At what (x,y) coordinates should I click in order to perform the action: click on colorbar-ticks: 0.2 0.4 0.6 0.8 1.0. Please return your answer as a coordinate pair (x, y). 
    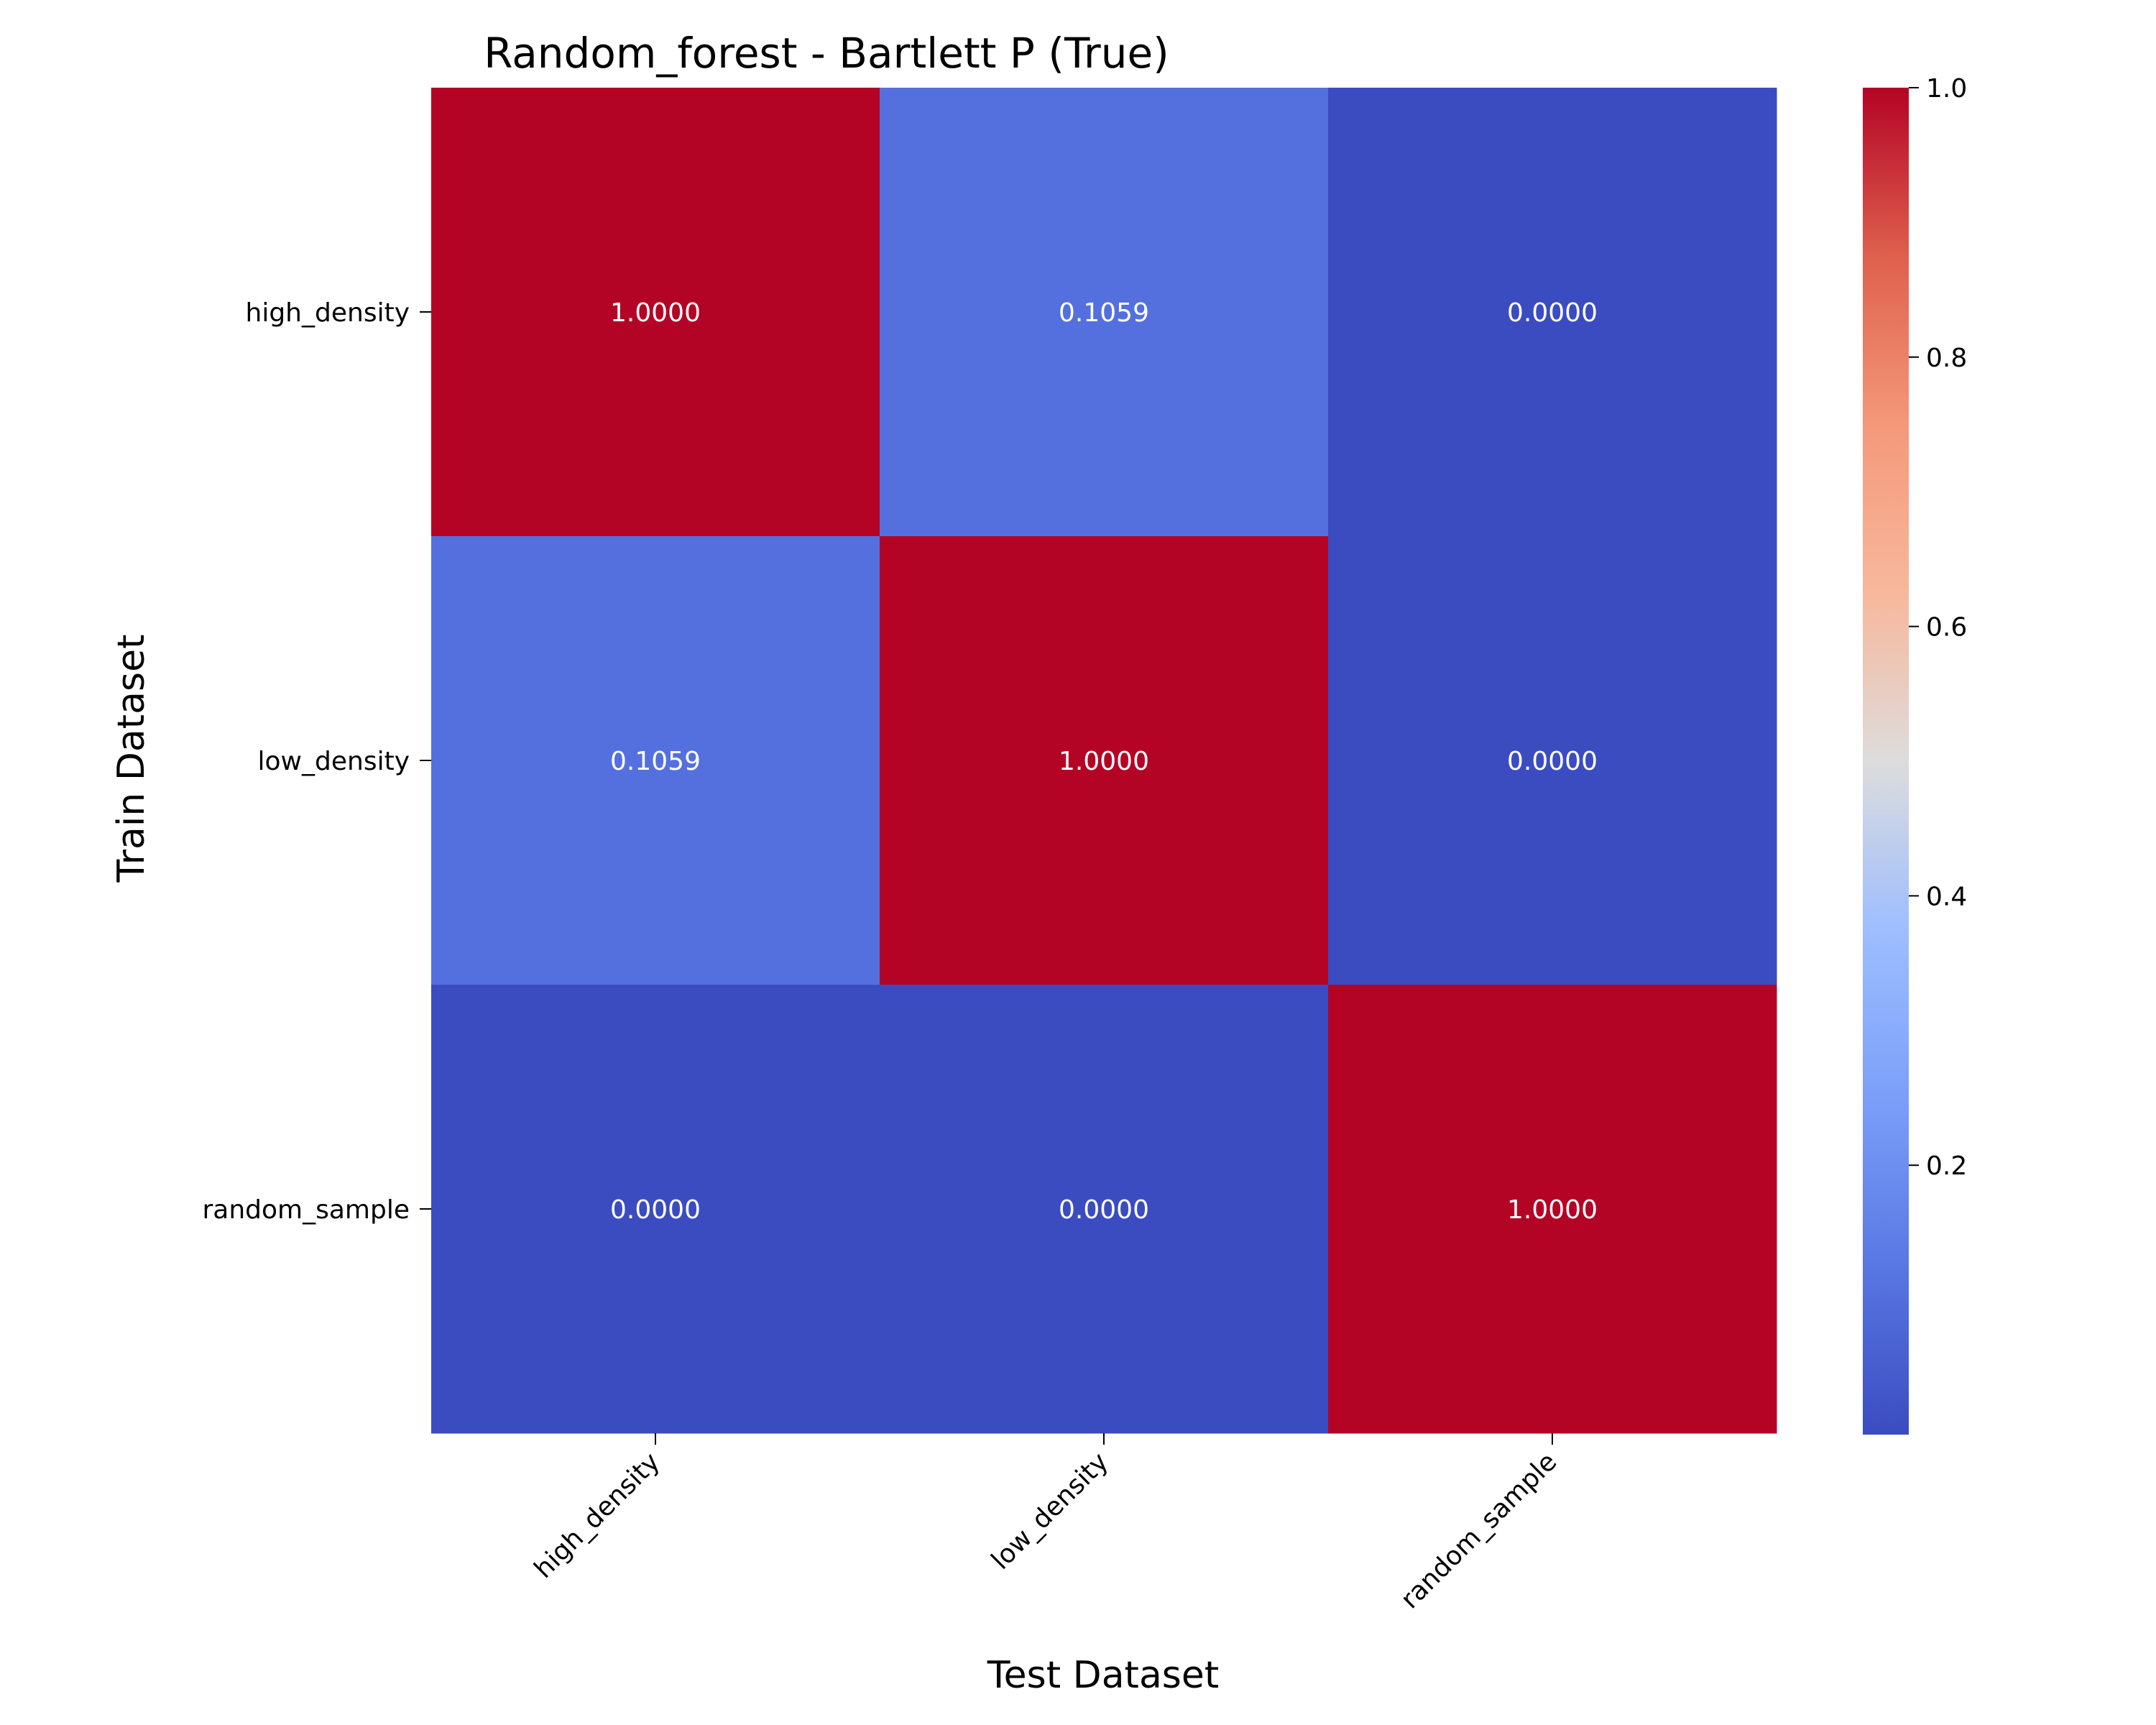
    Looking at the image, I should click on (1938, 627).